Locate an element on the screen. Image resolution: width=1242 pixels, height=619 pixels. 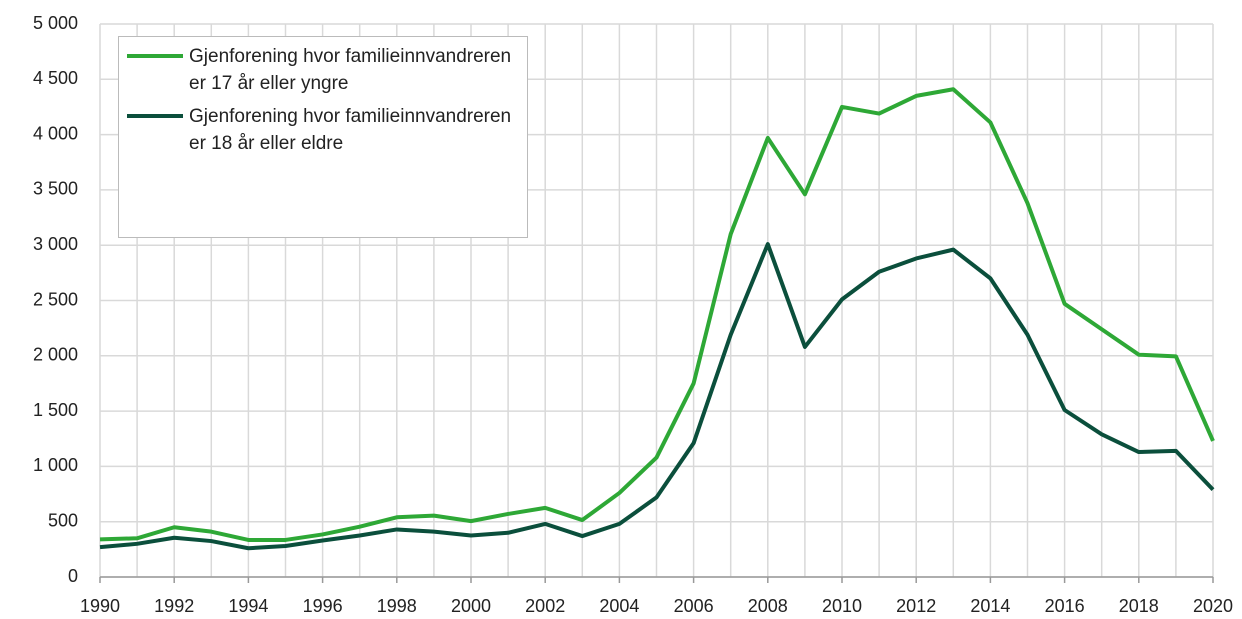
x-tick-label: 2006 is located at coordinates (694, 606).